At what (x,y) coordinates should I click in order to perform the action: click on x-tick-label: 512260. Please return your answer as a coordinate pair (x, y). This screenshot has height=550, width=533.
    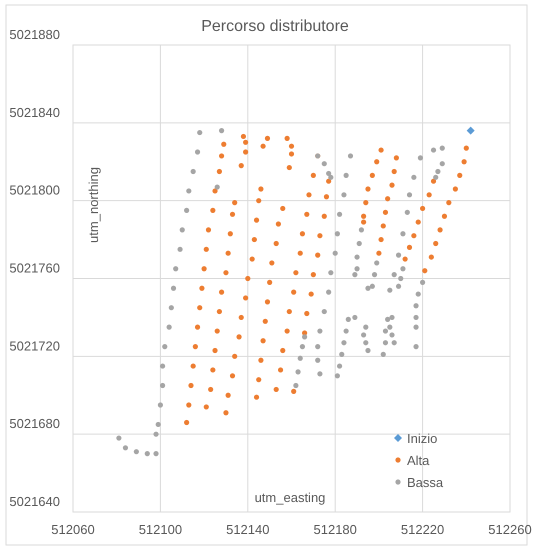
    Looking at the image, I should click on (510, 529).